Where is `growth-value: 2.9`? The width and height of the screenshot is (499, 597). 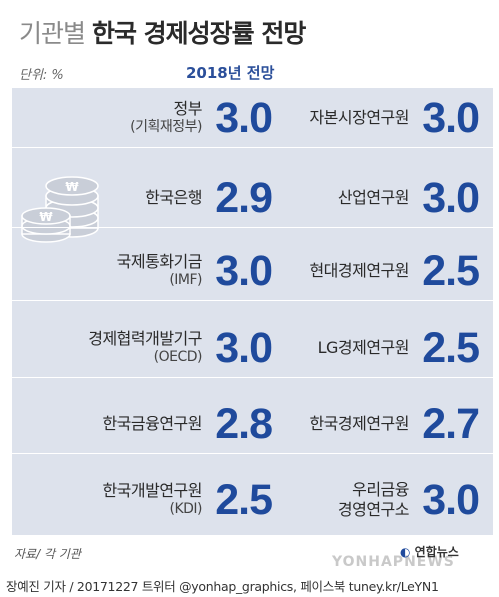
growth-value: 2.9 is located at coordinates (244, 198).